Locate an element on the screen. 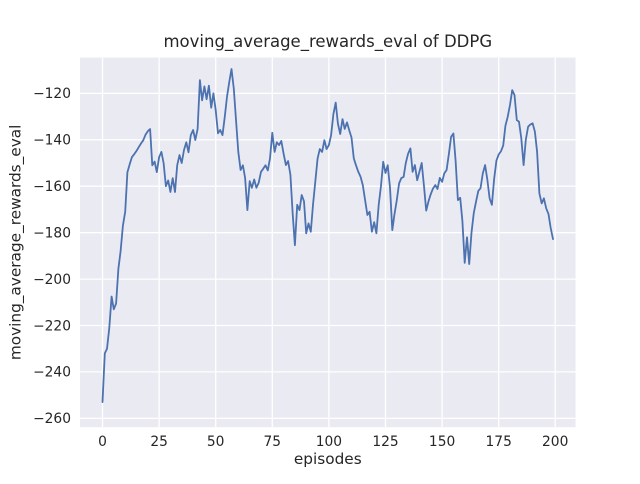  y-tick-label-−160: −160 is located at coordinates (52, 187).